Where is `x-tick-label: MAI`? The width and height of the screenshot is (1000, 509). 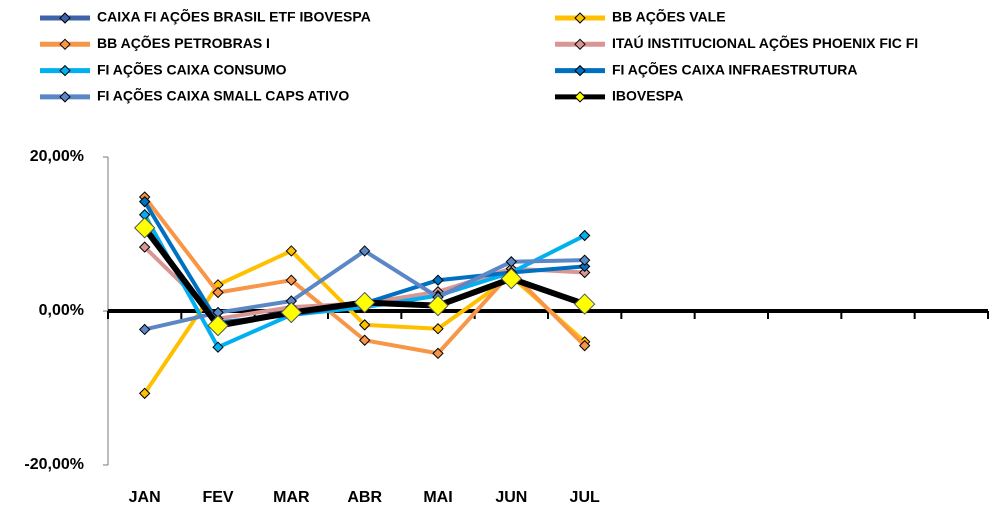 x-tick-label: MAI is located at coordinates (437, 497).